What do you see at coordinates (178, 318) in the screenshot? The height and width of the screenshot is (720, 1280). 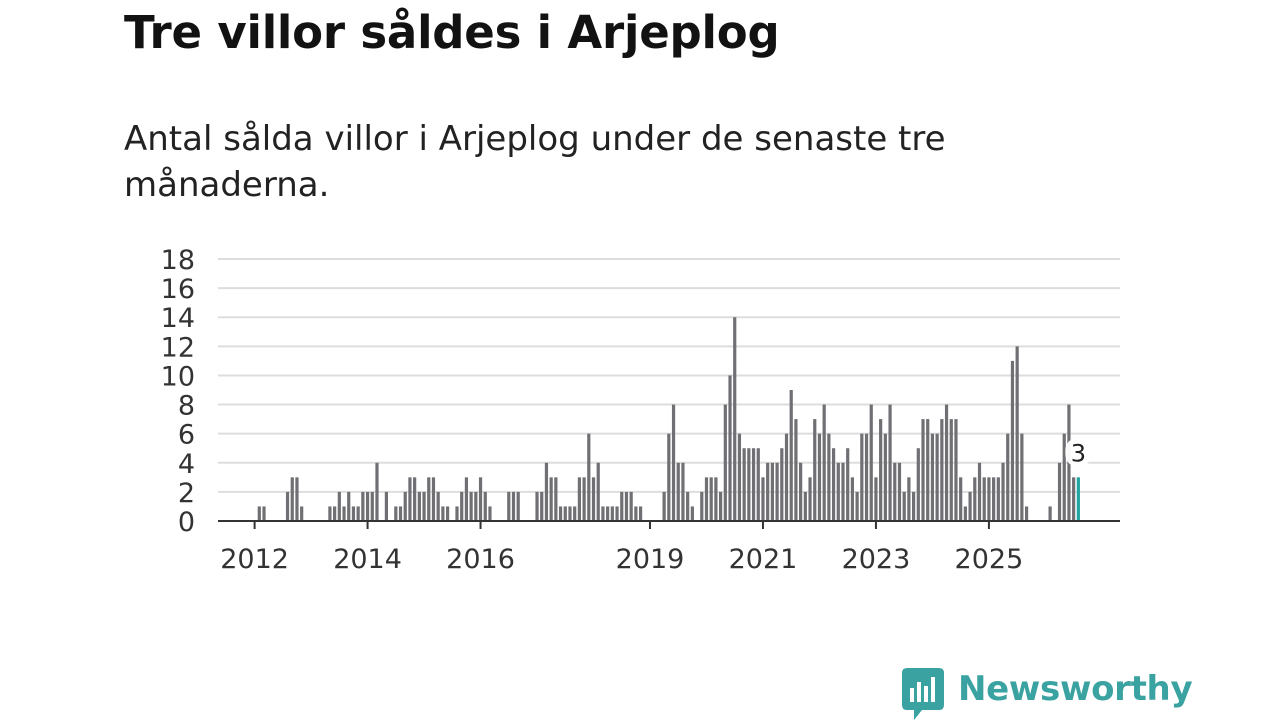 I see `y-tick-label: 14` at bounding box center [178, 318].